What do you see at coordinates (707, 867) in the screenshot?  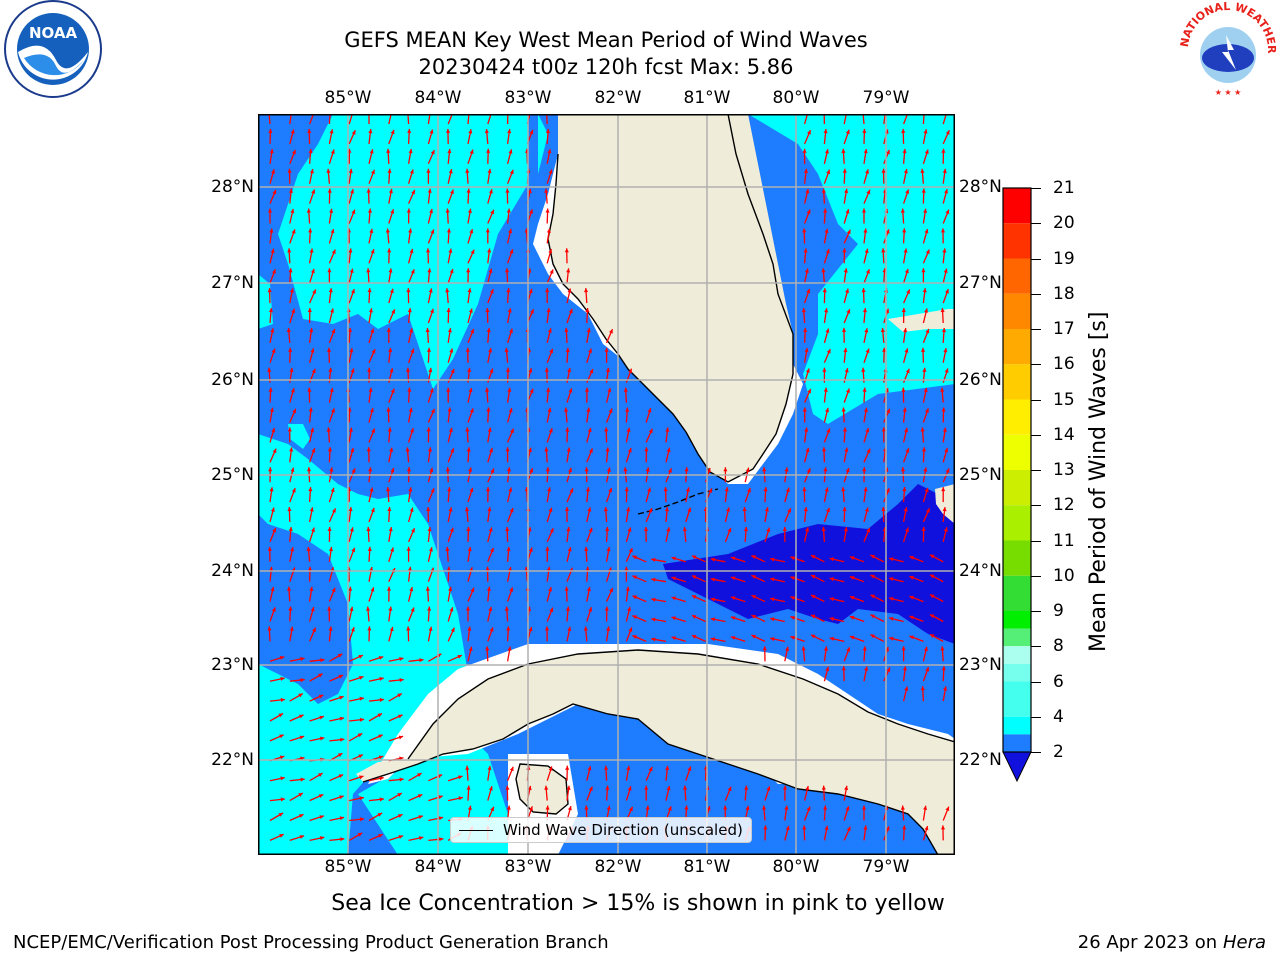 I see `lon-tick-label-bottom: 81°W` at bounding box center [707, 867].